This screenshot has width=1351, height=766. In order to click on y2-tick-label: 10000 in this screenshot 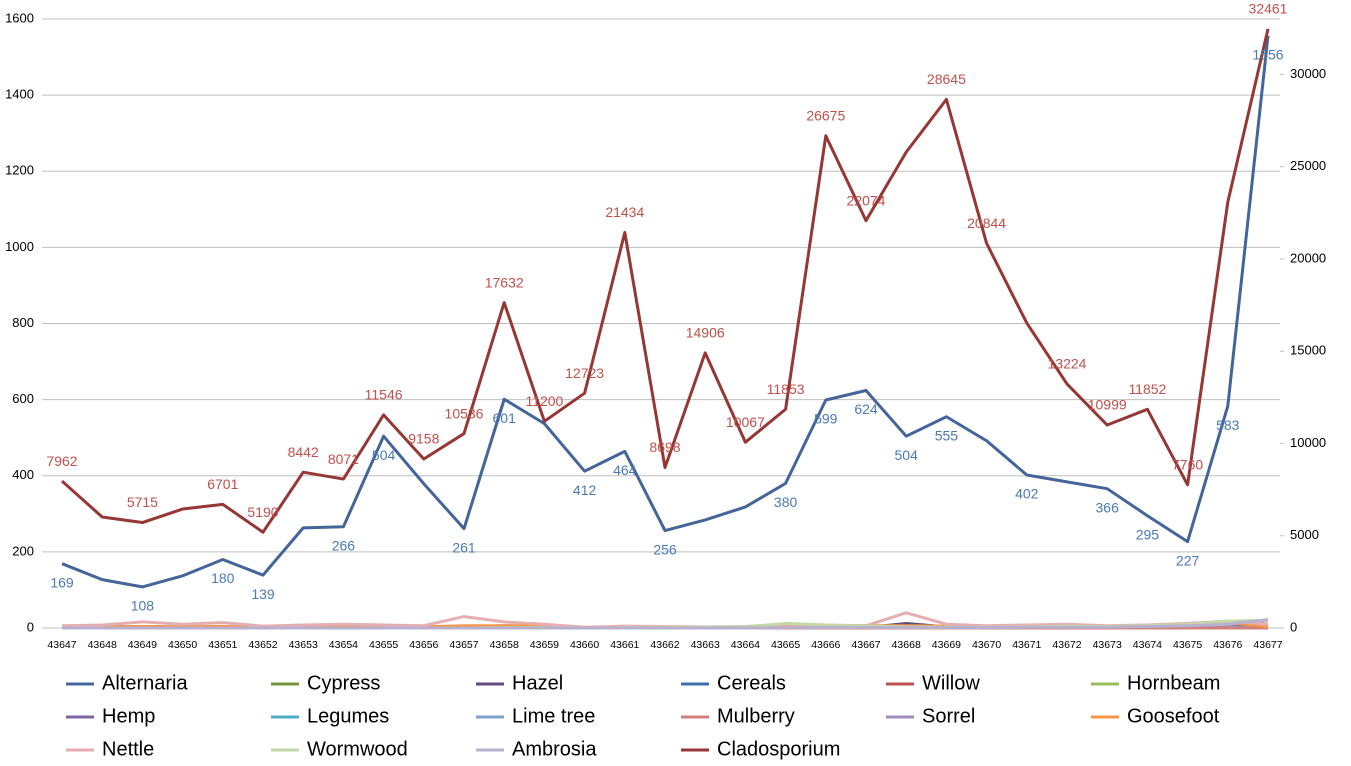, I will do `click(1308, 442)`.